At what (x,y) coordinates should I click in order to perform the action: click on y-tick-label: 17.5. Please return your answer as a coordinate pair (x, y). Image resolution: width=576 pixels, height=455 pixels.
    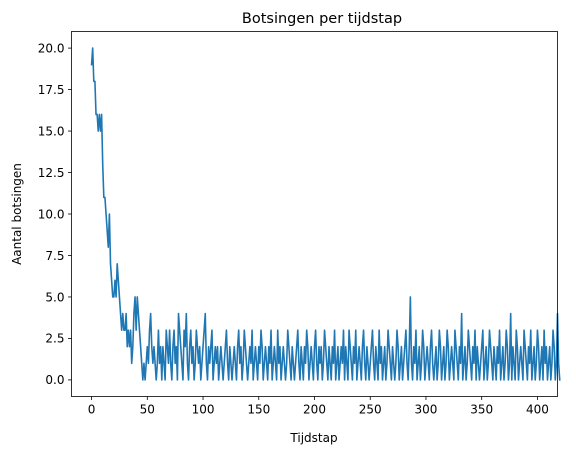
    Looking at the image, I should click on (51, 90).